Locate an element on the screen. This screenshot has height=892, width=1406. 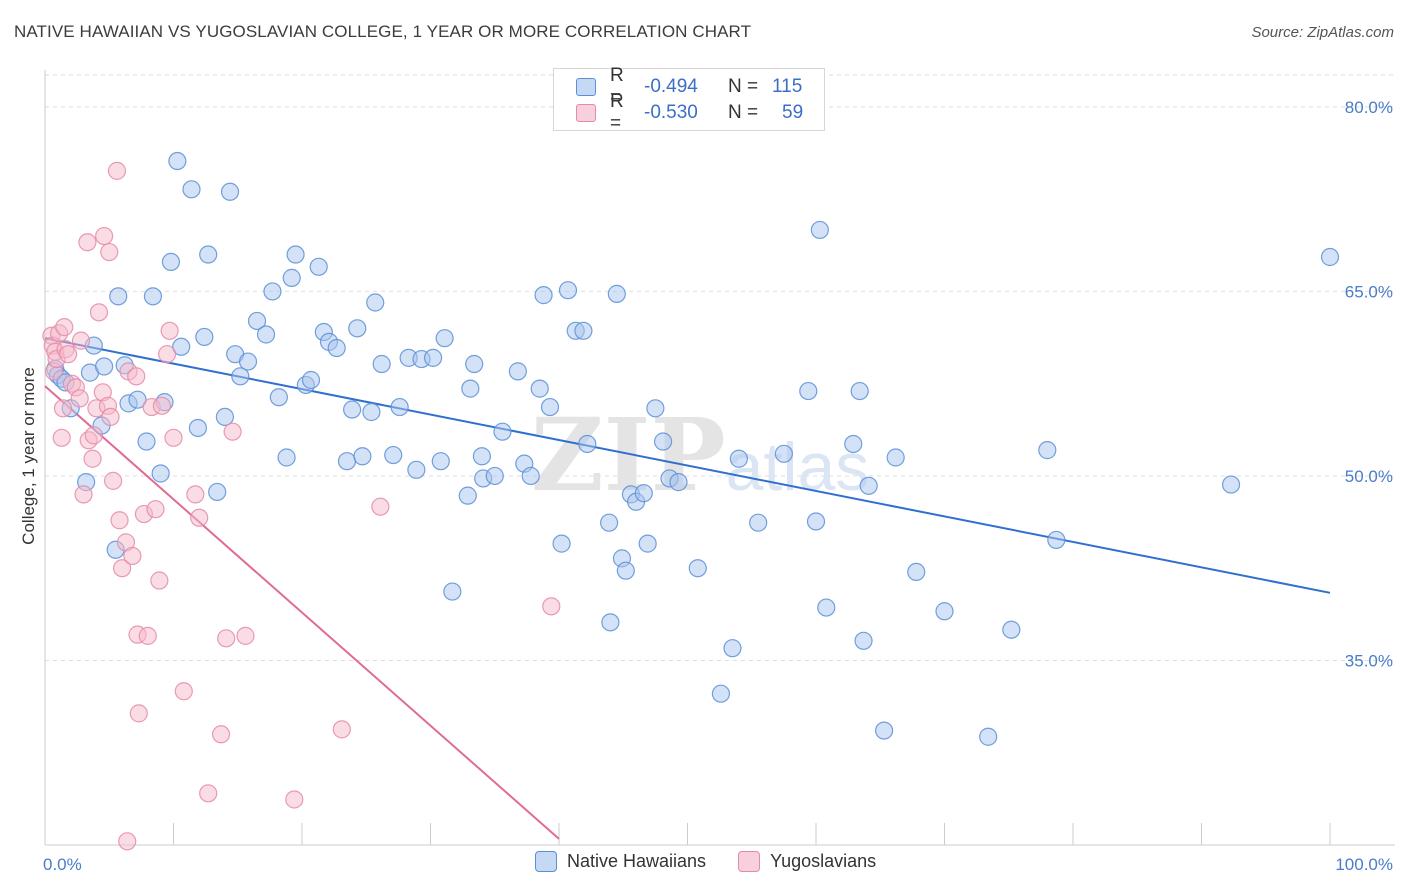
source-credit: Source: ZipAtlas.com is located at coordinates (1322, 32).